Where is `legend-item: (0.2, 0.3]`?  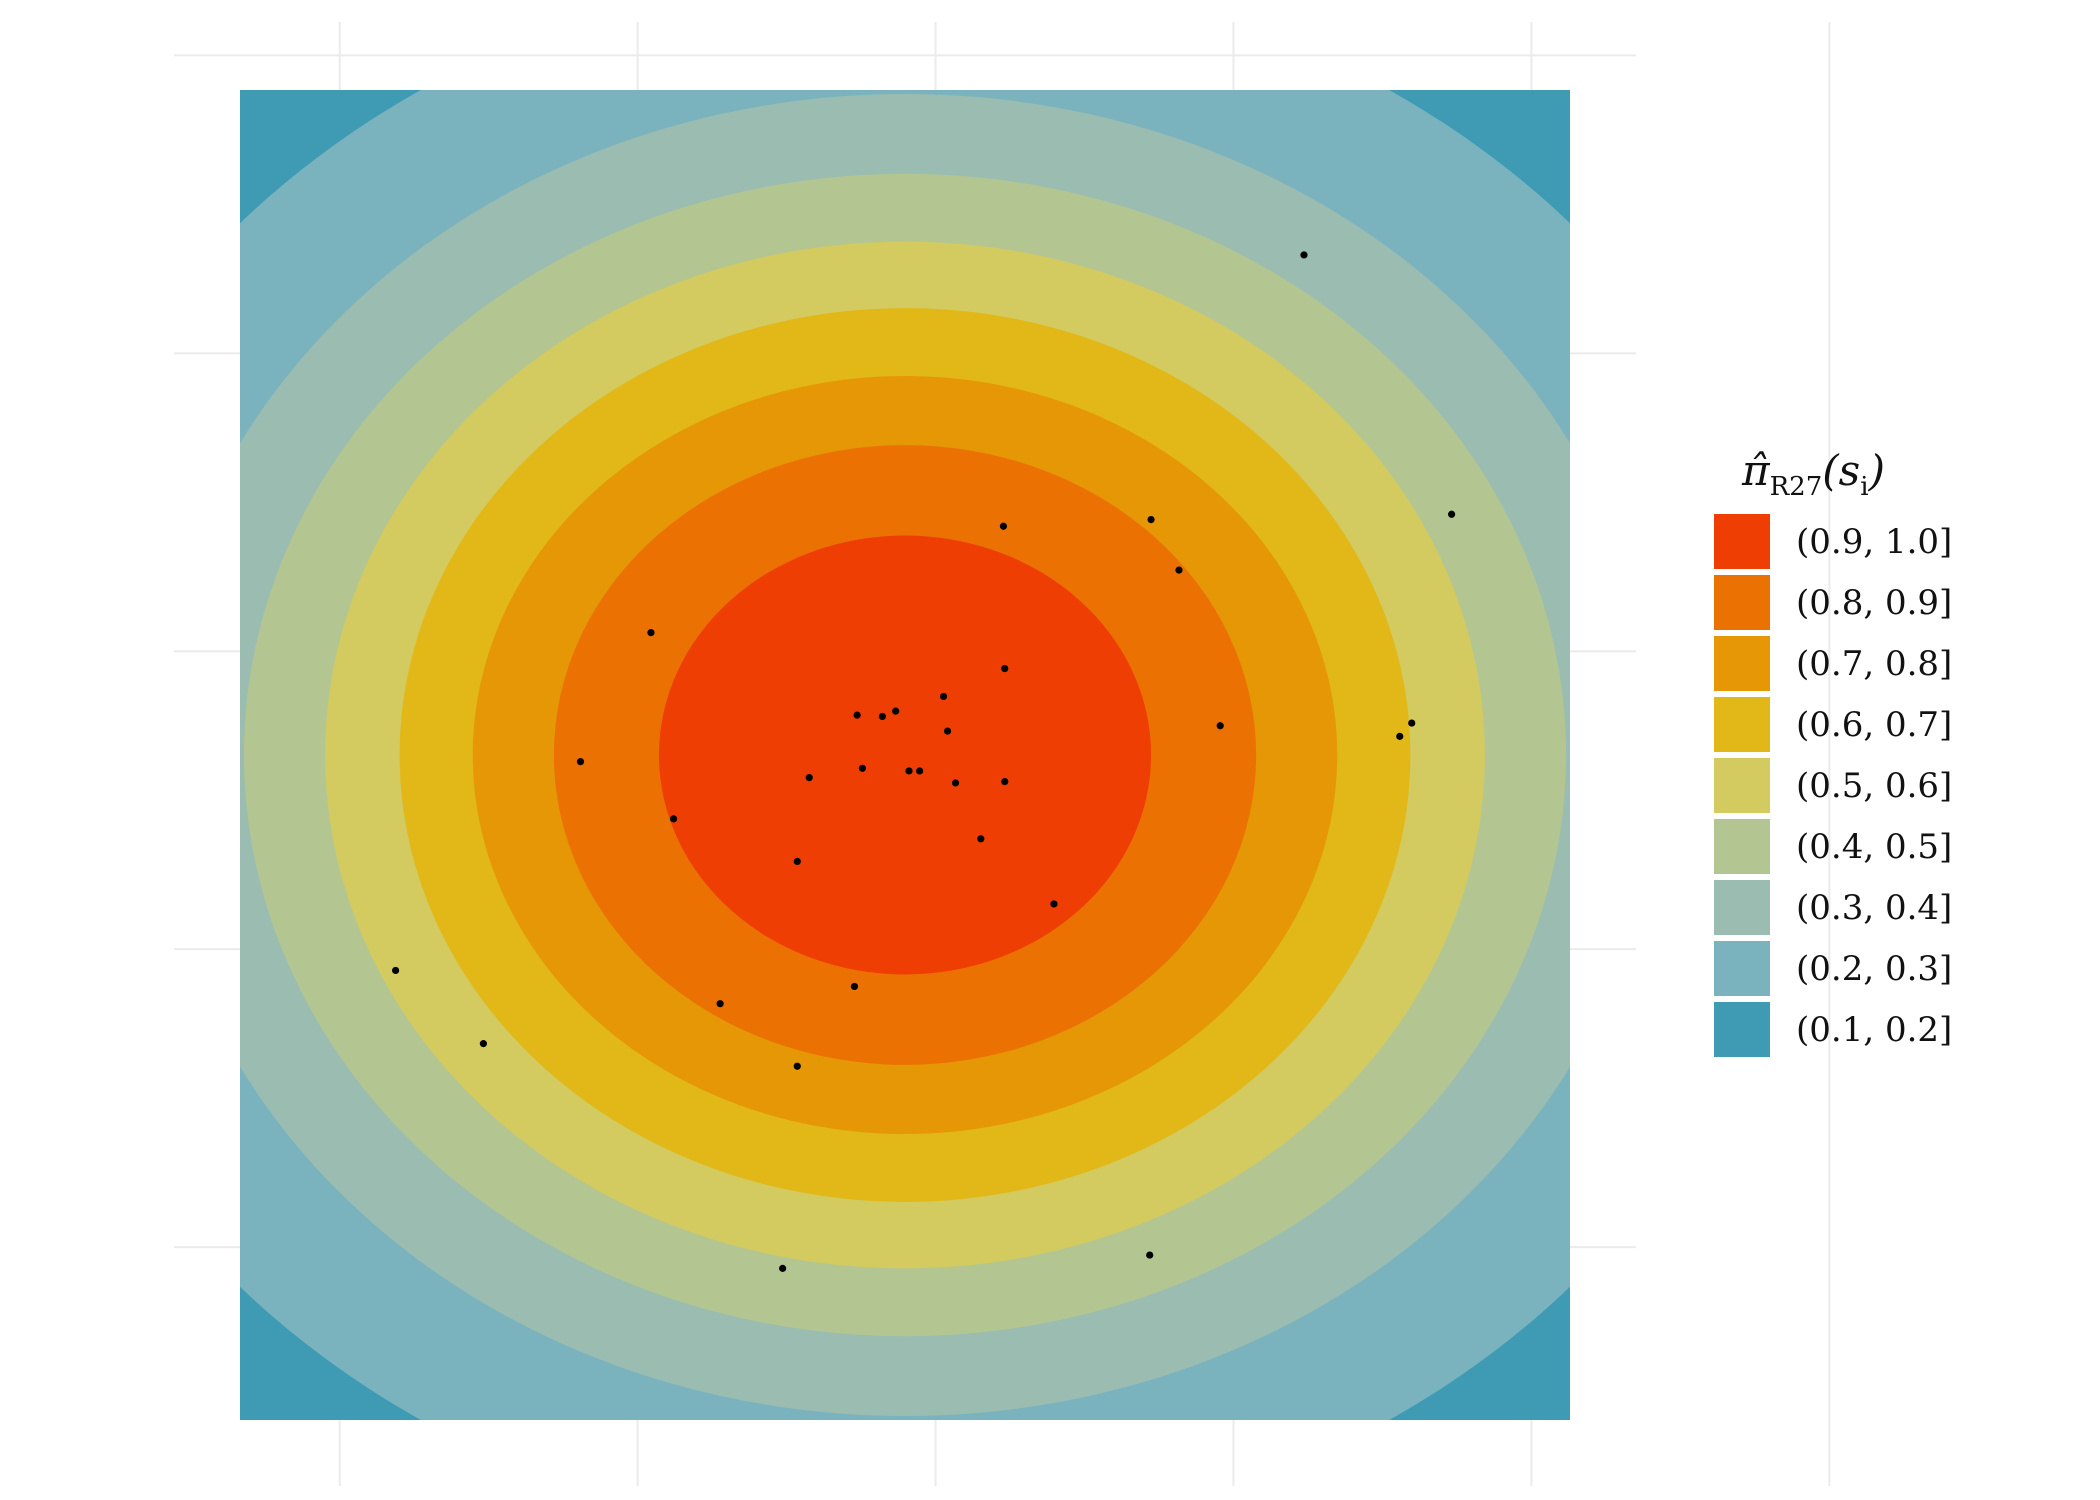
legend-item: (0.2, 0.3] is located at coordinates (1833, 968).